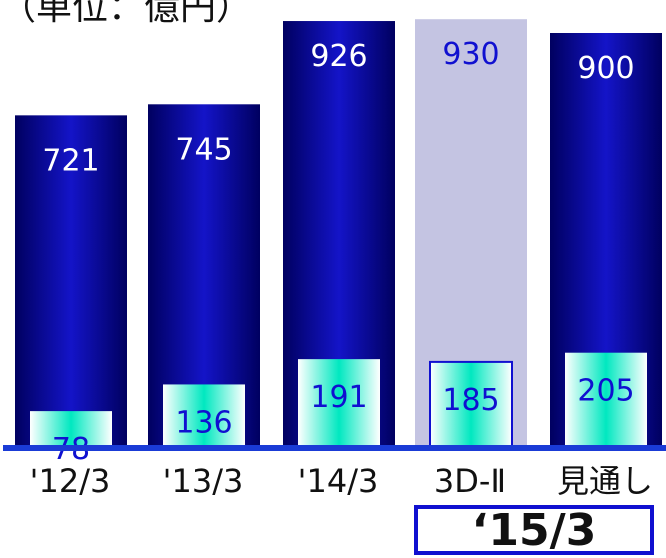 Image resolution: width=666 pixels, height=558 pixels. Describe the element at coordinates (338, 481) in the screenshot. I see `x-tick-label-2: '14/3` at that location.